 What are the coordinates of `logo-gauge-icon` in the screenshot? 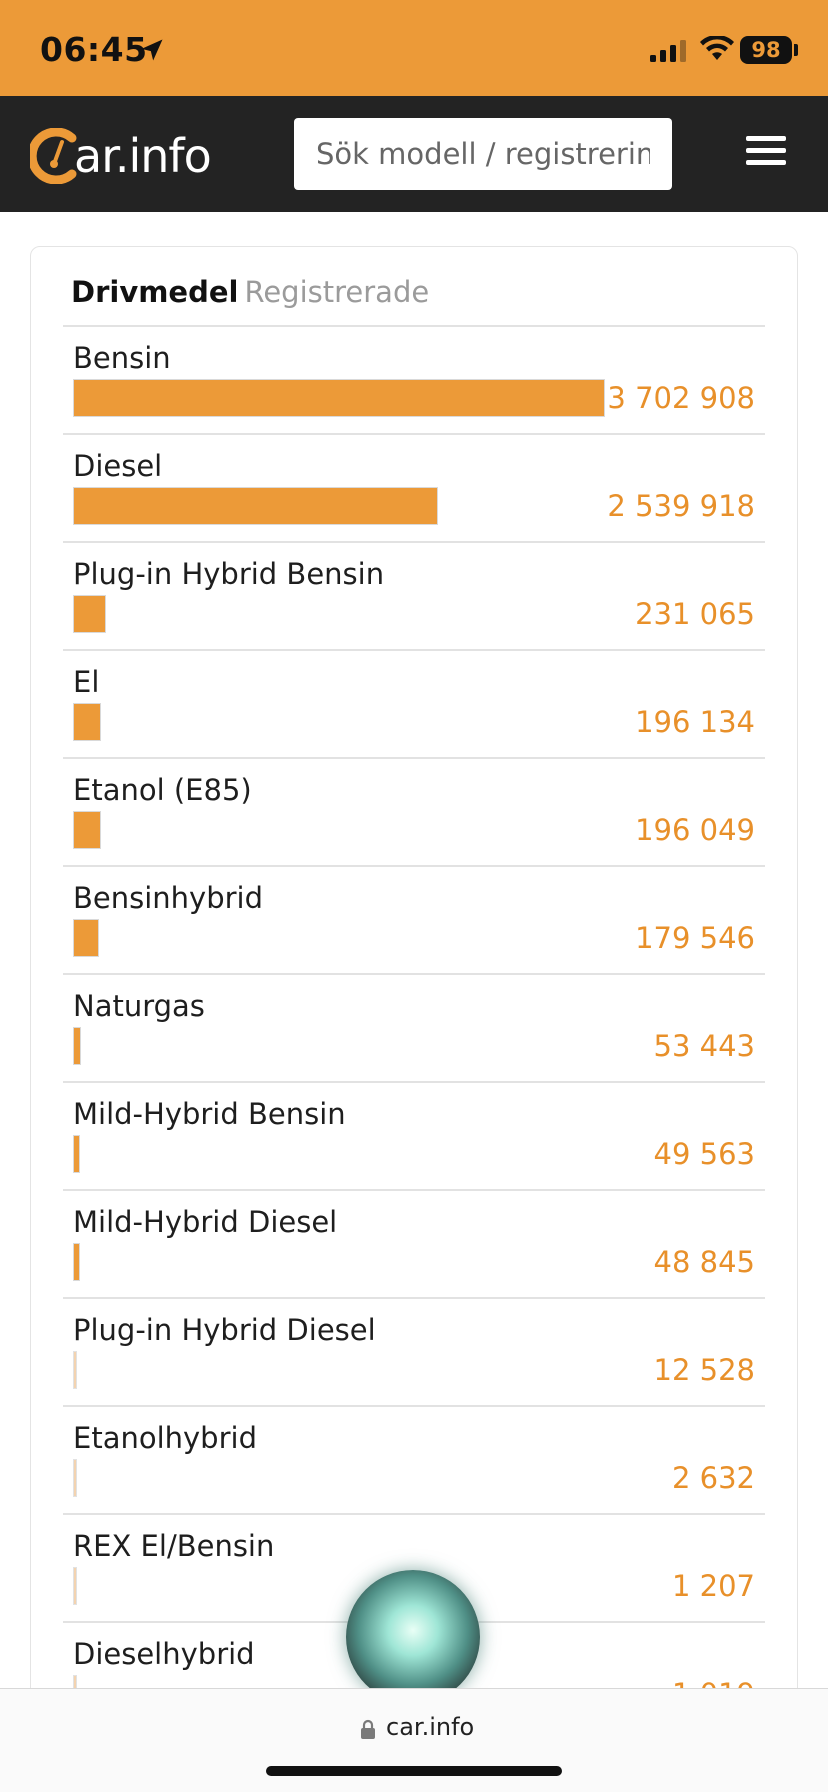 It's located at (53, 156).